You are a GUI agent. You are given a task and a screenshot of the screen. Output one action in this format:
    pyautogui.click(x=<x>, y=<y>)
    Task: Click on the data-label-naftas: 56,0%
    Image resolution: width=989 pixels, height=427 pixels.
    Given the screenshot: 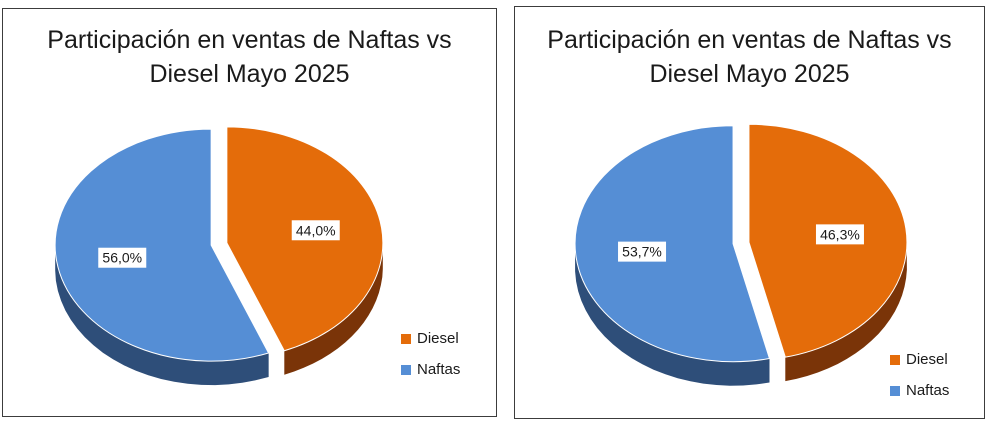 What is the action you would take?
    pyautogui.click(x=122, y=258)
    